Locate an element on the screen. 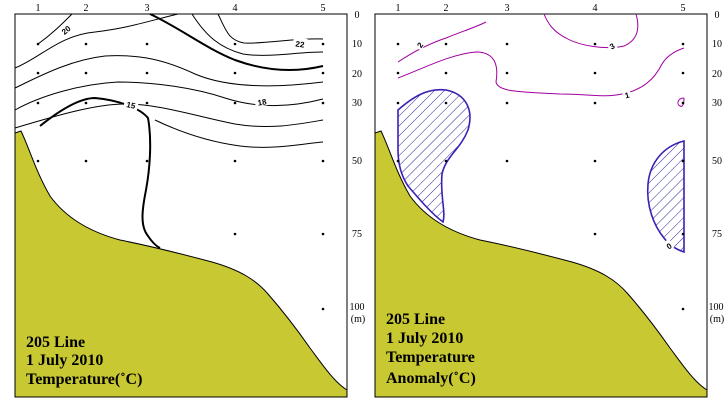 The height and width of the screenshot is (412, 727). svg-text: 15 is located at coordinates (131, 105).